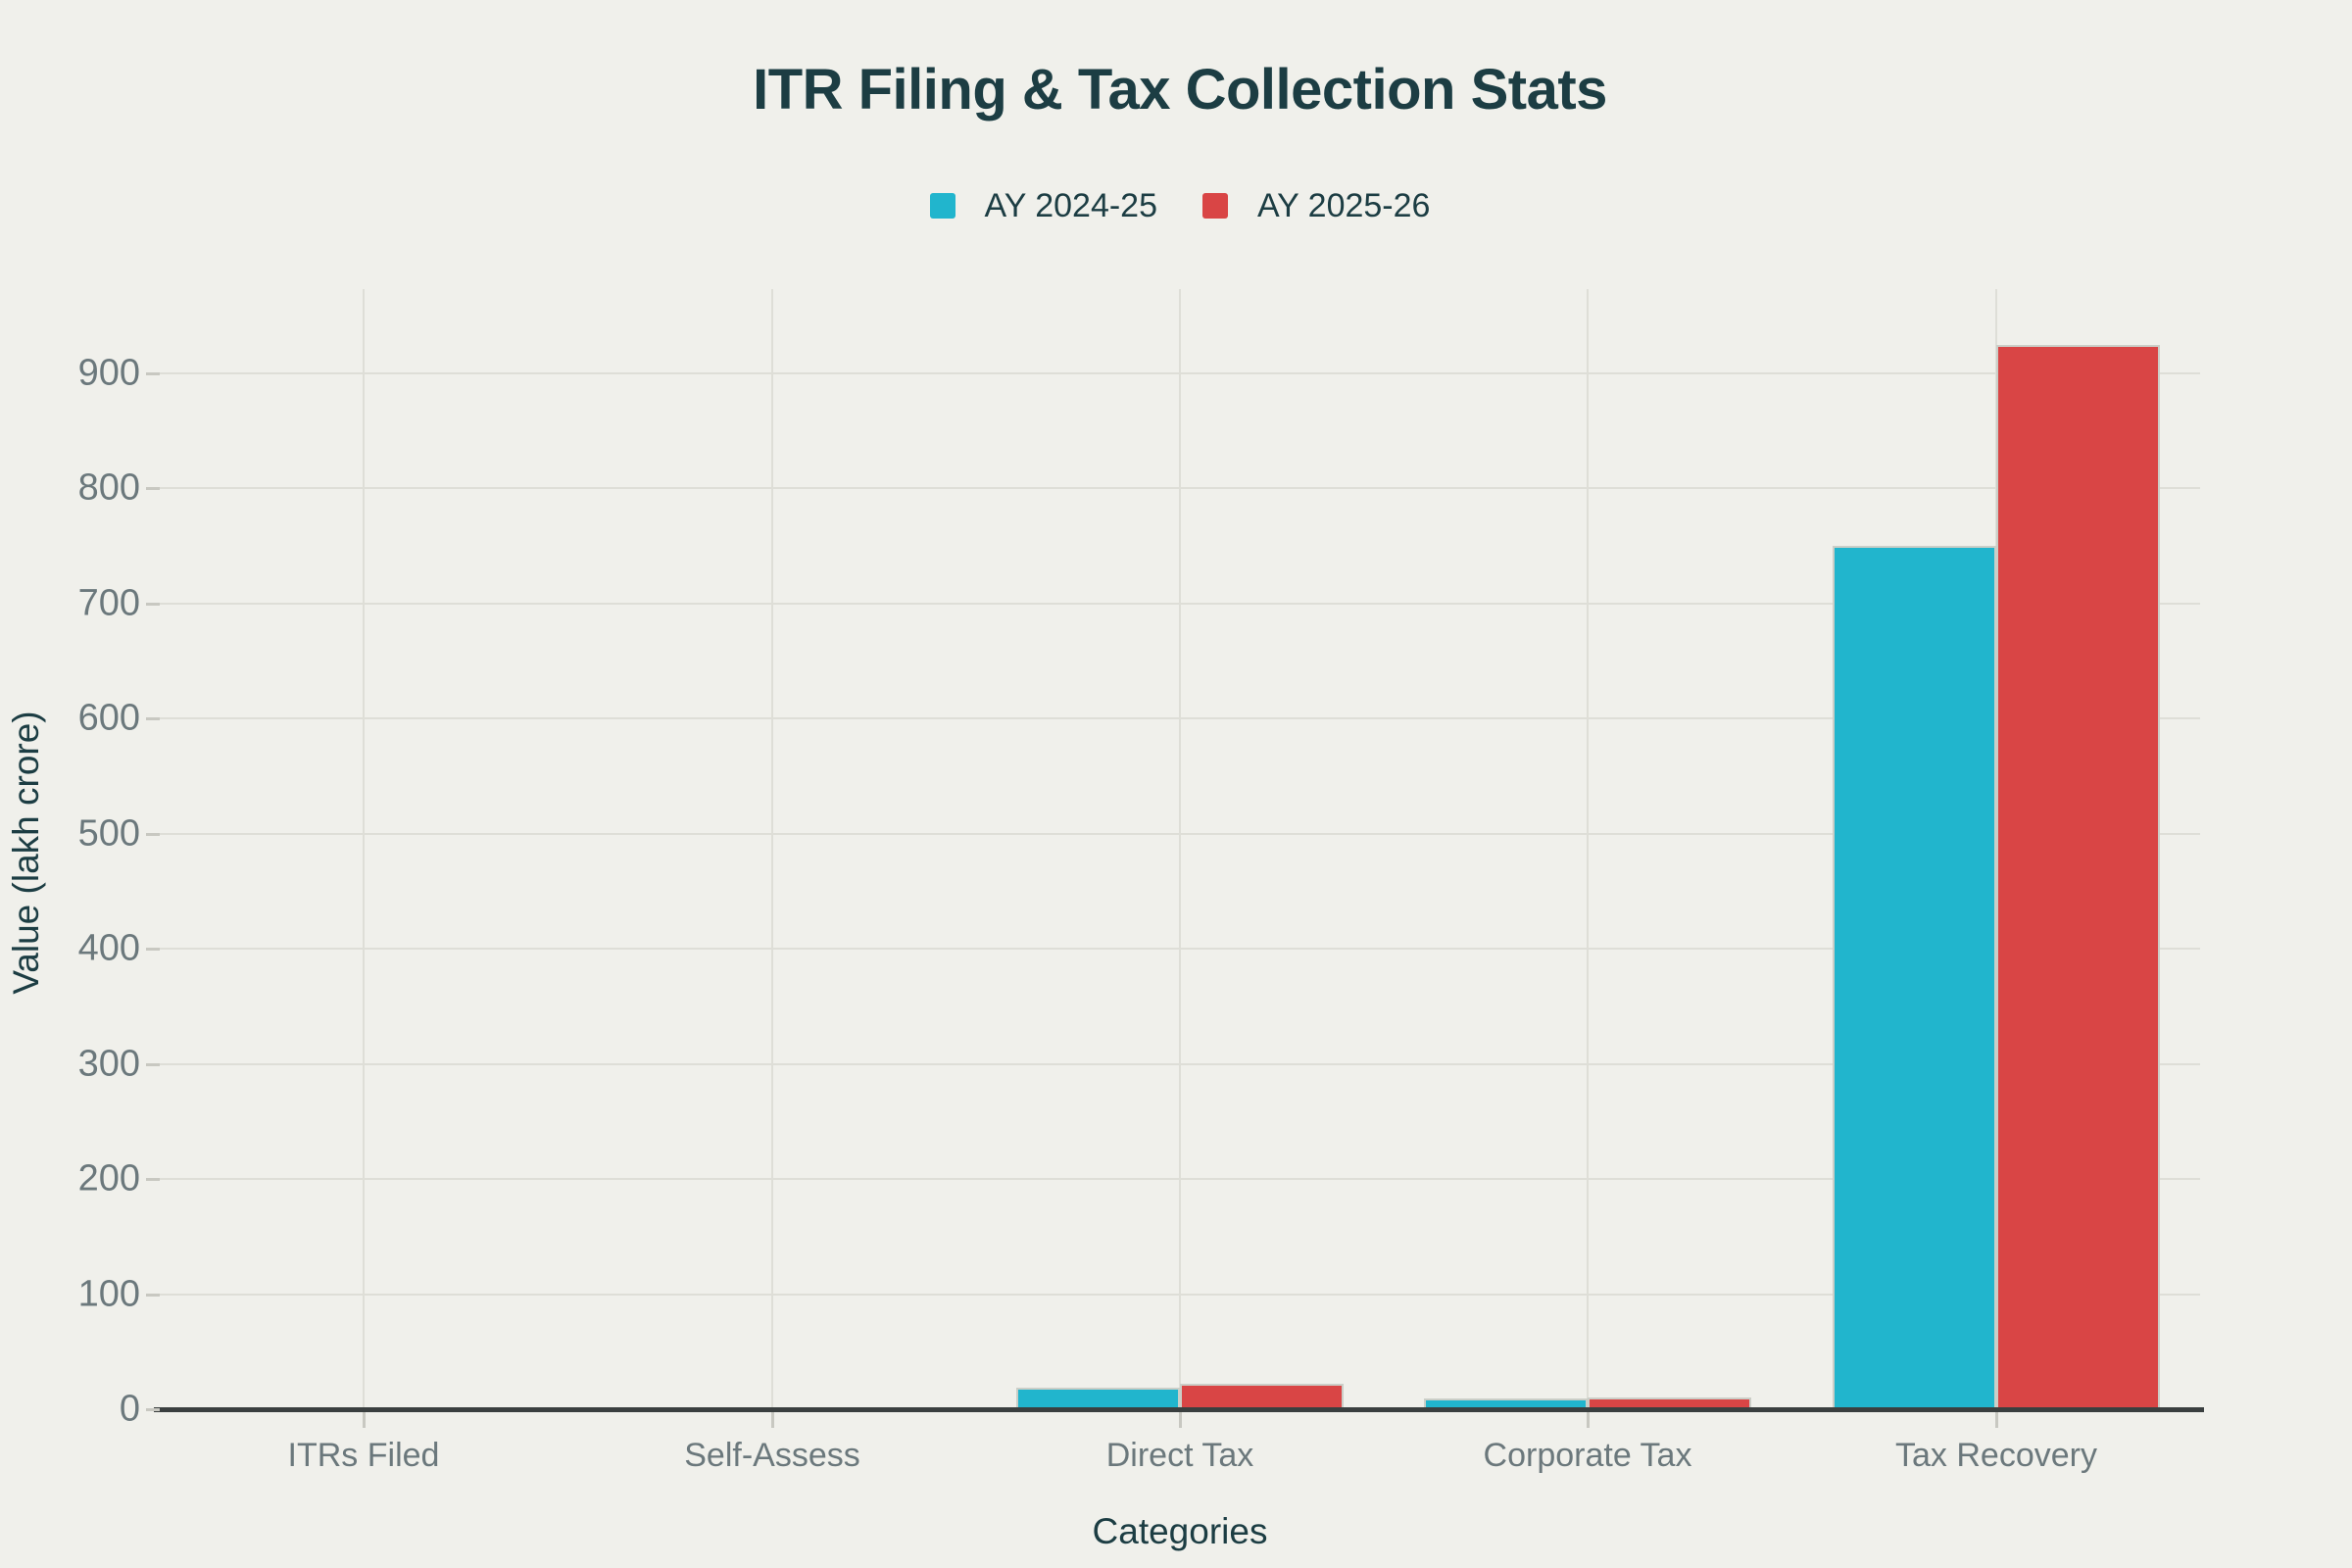 The height and width of the screenshot is (1568, 2352). Describe the element at coordinates (108, 487) in the screenshot. I see `y-tick-label: 800` at that location.